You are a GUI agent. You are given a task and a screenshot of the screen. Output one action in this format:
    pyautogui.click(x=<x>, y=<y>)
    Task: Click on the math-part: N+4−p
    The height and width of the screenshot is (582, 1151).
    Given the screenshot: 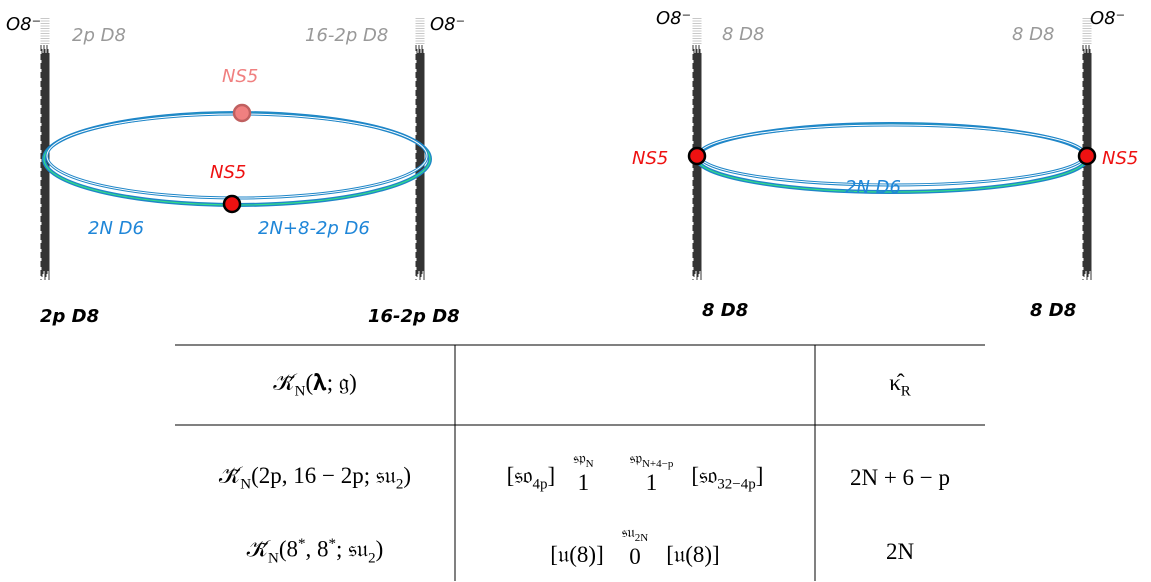 What is the action you would take?
    pyautogui.click(x=657, y=463)
    